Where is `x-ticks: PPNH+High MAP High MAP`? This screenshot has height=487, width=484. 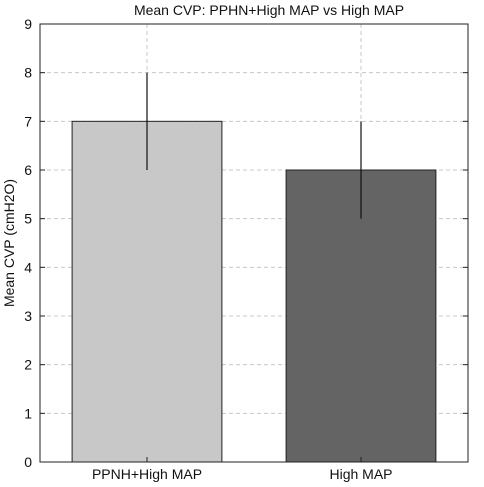 x-ticks: PPNH+High MAP High MAP is located at coordinates (242, 469).